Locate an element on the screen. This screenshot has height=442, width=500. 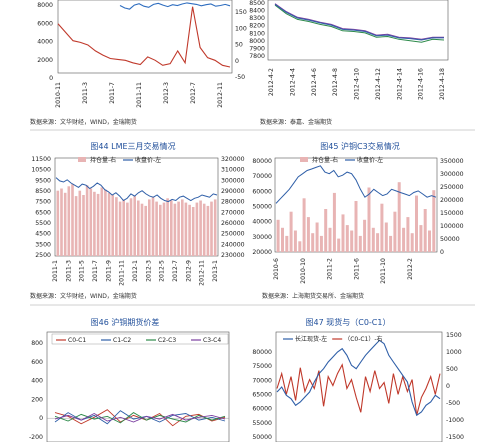
p4-line is located at coordinates (356, 184).